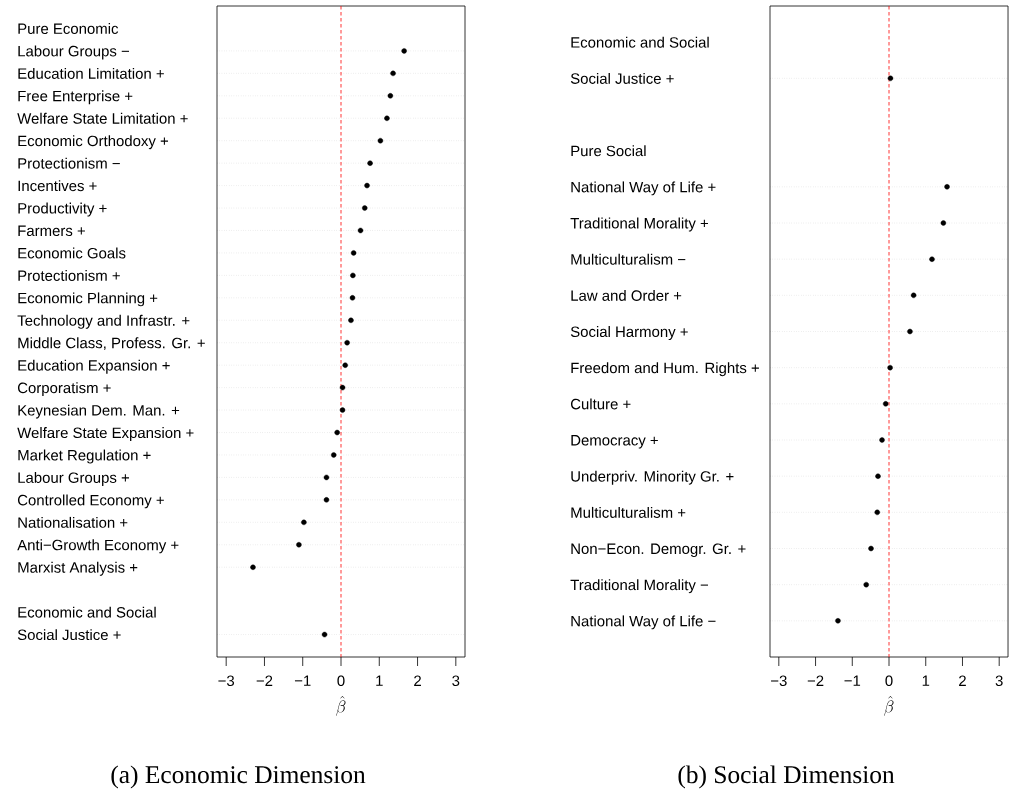  Describe the element at coordinates (628, 259) in the screenshot. I see `y-tick-label: Multiculturalism −` at that location.